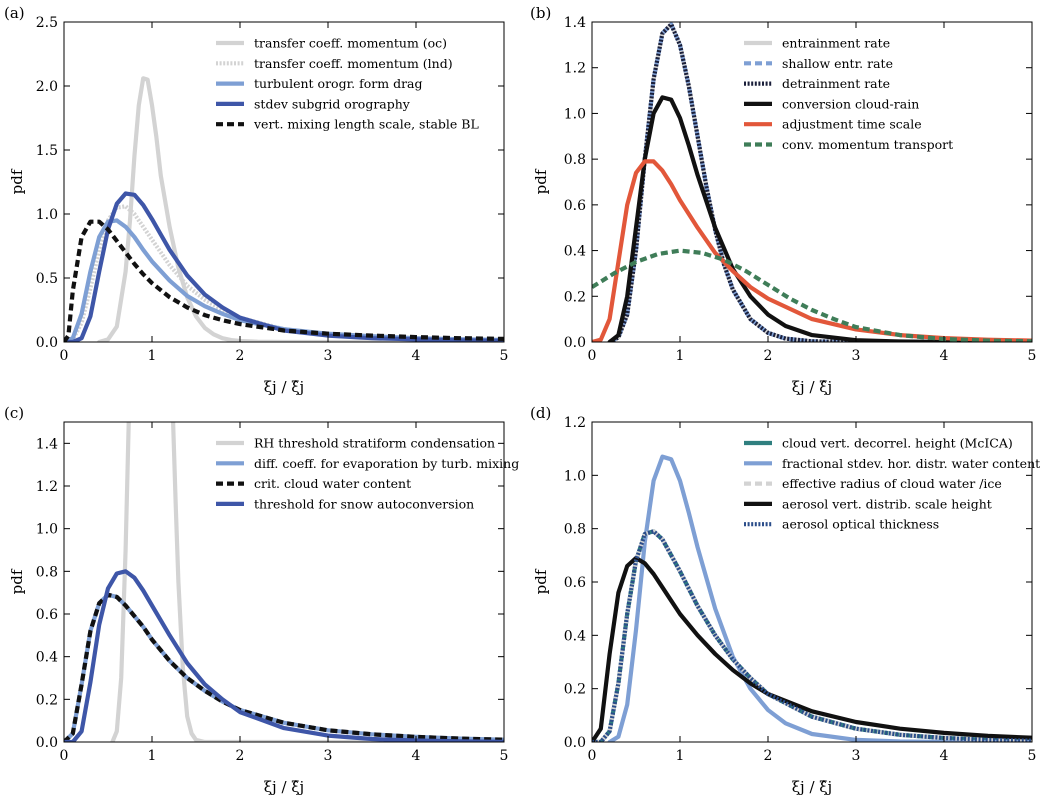 The height and width of the screenshot is (803, 1050). Describe the element at coordinates (350, 43) in the screenshot. I see `legend-label: transfer coeff. momentum (oc)` at that location.